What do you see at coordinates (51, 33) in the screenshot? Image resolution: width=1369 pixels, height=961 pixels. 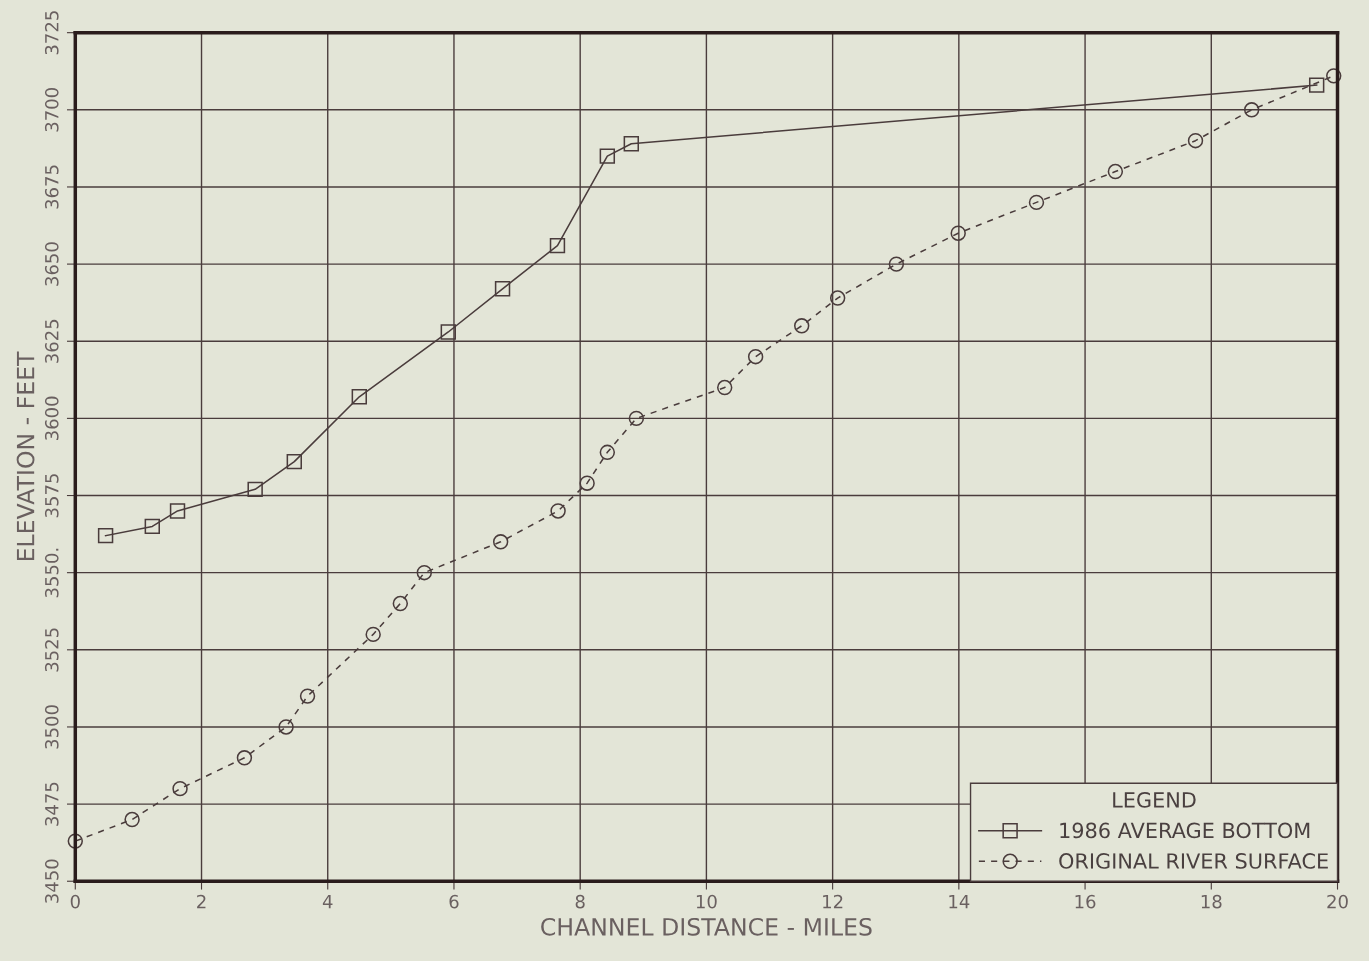 I see `y-tick-label: 3725` at bounding box center [51, 33].